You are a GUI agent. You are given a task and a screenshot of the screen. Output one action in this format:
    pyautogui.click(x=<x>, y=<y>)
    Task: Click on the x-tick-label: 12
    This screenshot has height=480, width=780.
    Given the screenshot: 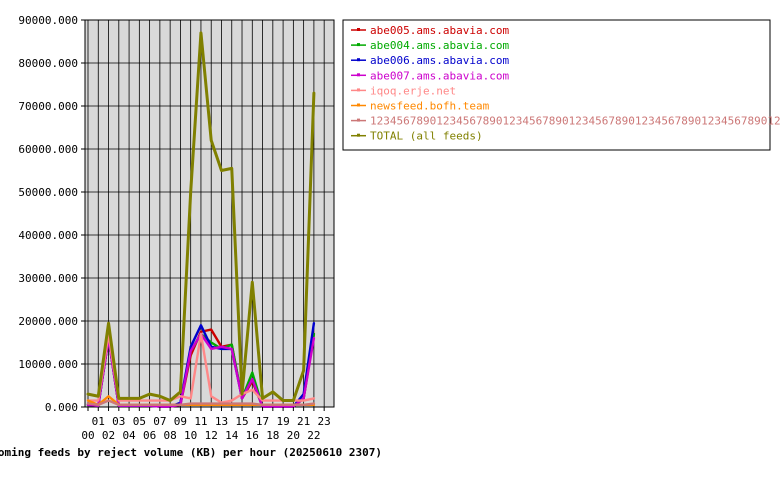 What is the action you would take?
    pyautogui.click(x=211, y=435)
    